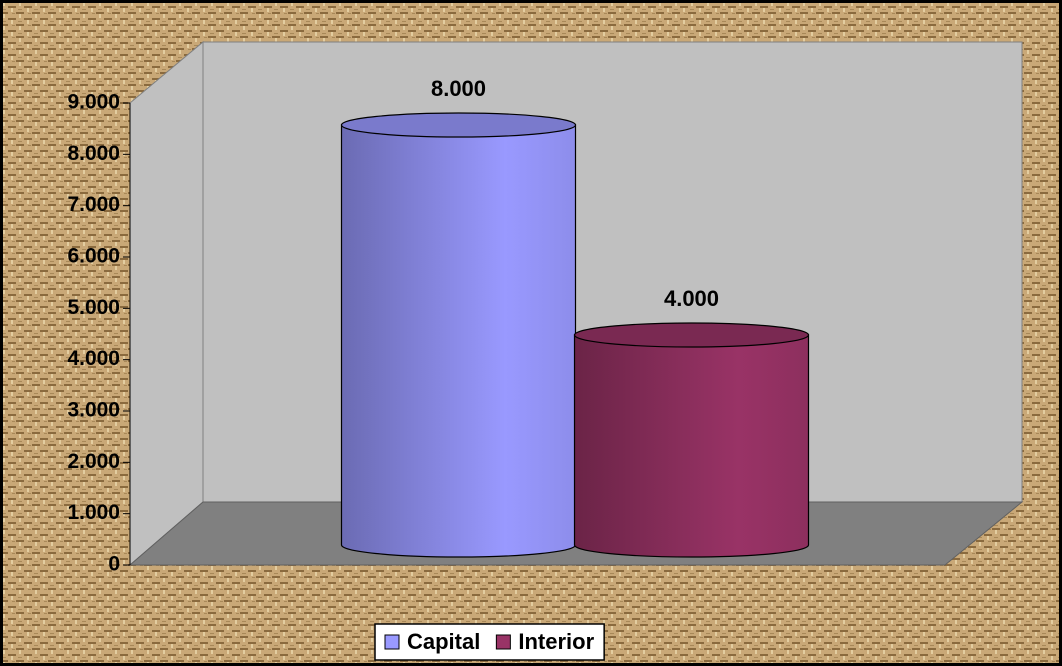 Image resolution: width=1062 pixels, height=666 pixels. I want to click on data-label: 4.000, so click(691, 298).